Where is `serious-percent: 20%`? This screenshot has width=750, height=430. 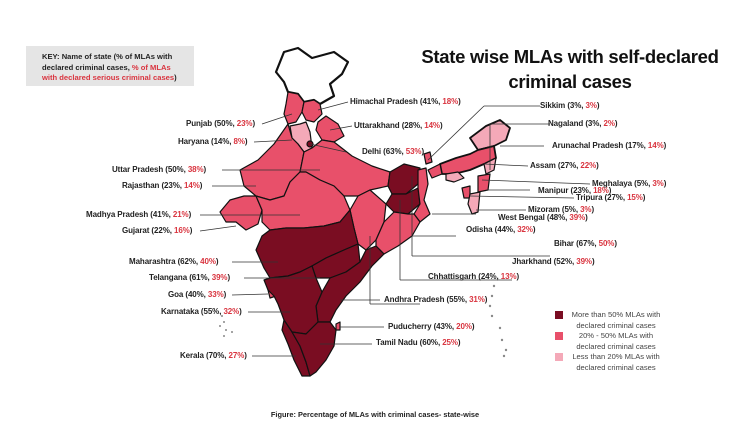 serious-percent: 20% is located at coordinates (464, 326).